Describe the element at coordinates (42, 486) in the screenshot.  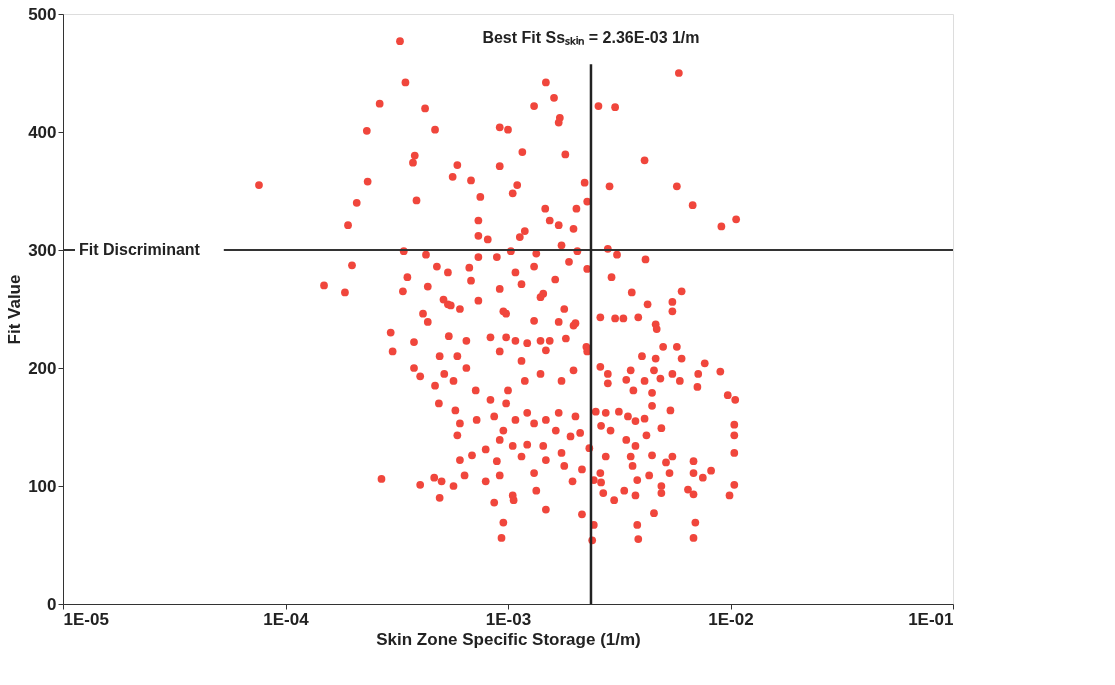
I see `y-tick-label: 100` at that location.